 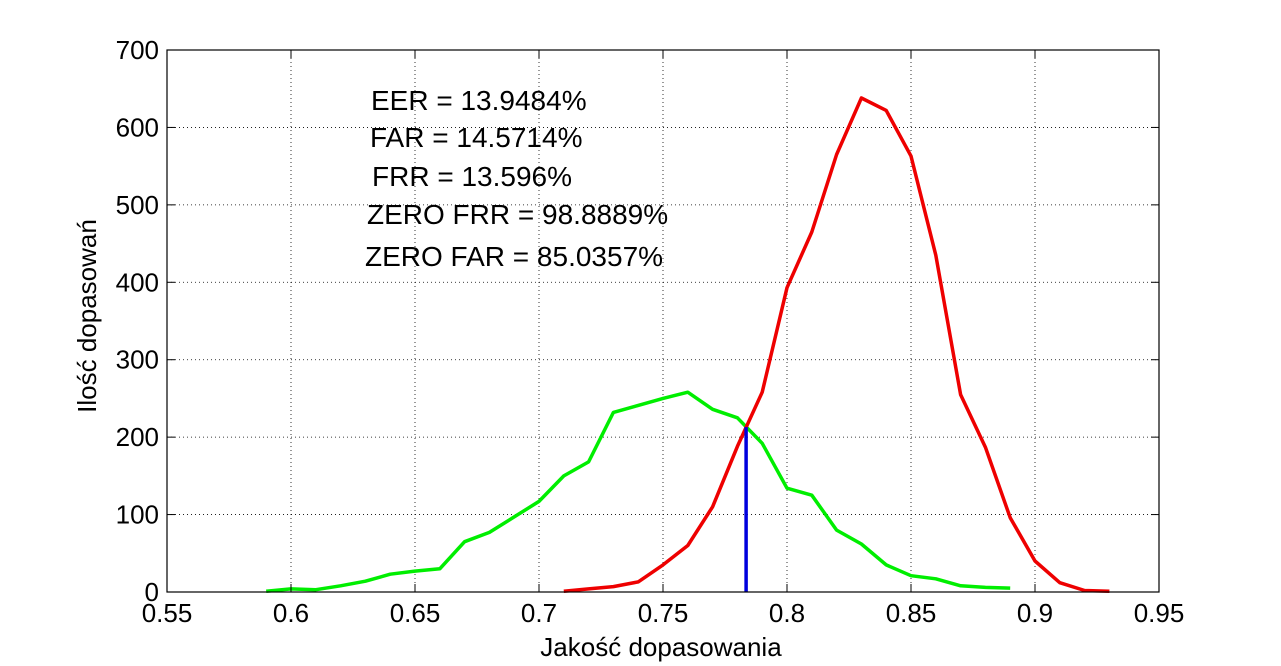 I want to click on y-tick-label: 300, so click(x=137, y=360).